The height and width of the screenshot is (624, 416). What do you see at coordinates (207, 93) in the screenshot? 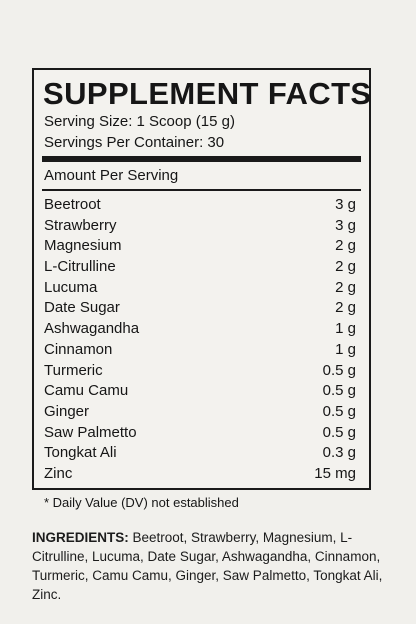
I see `panel-title: SUPPLEMENT FACTS` at bounding box center [207, 93].